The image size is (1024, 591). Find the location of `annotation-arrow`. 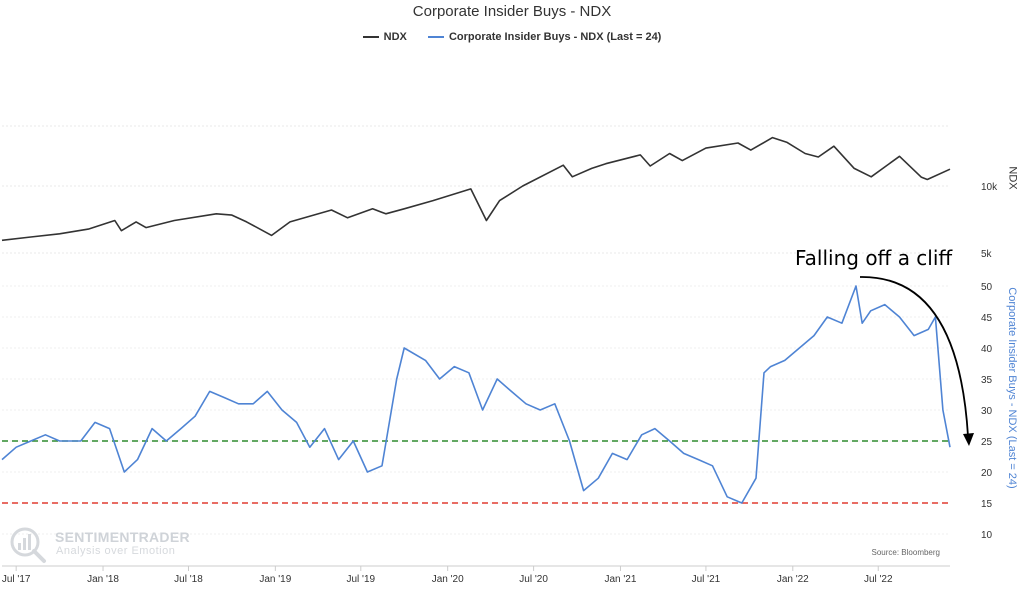

annotation-arrow is located at coordinates (916, 361).